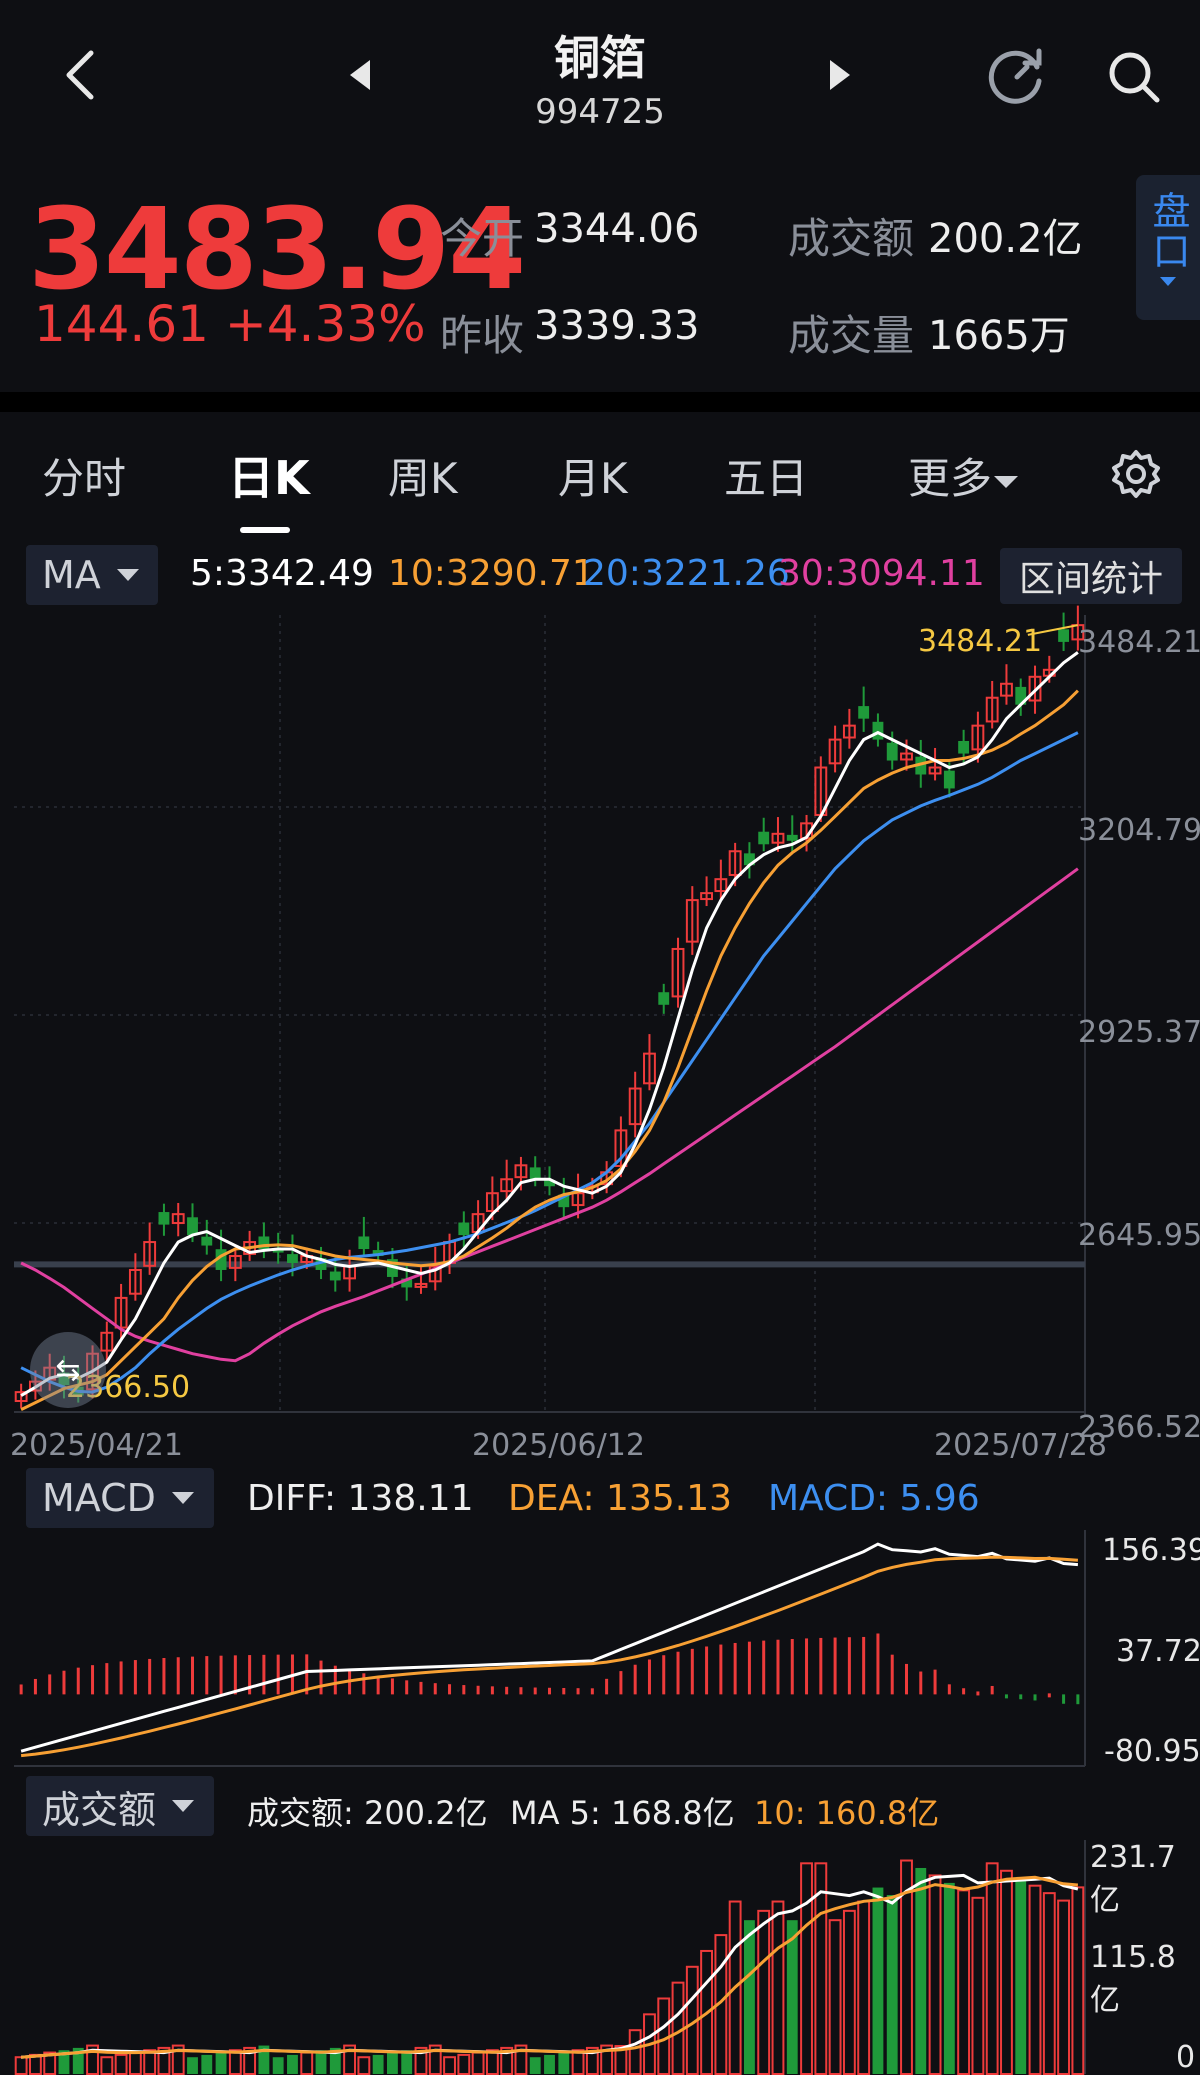 The width and height of the screenshot is (1200, 2075). Describe the element at coordinates (71, 575) in the screenshot. I see `ma-dropdown-label: MA` at that location.